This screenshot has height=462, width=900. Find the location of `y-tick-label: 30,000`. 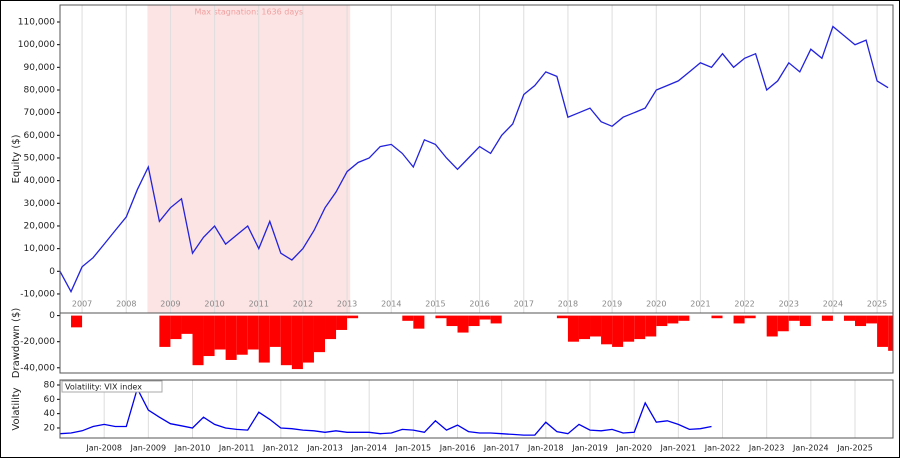

y-tick-label: 30,000 is located at coordinates (40, 204).